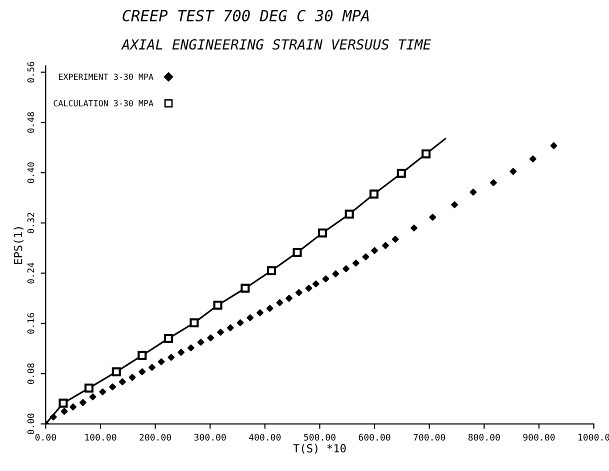 The height and width of the screenshot is (471, 609). I want to click on x-tick-label: 1000.0, so click(593, 437).